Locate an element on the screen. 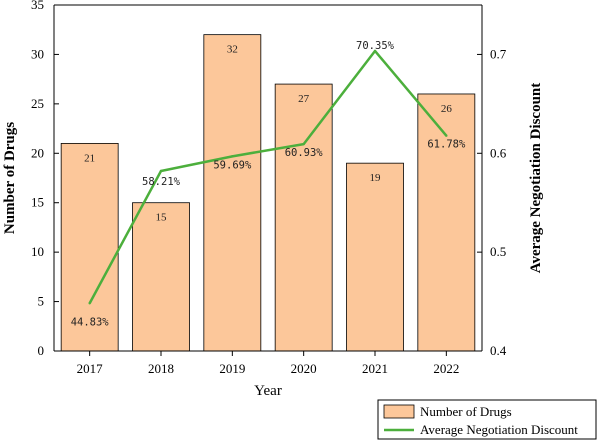 The image size is (600, 441). y-tick-label: 35 is located at coordinates (37, 6).